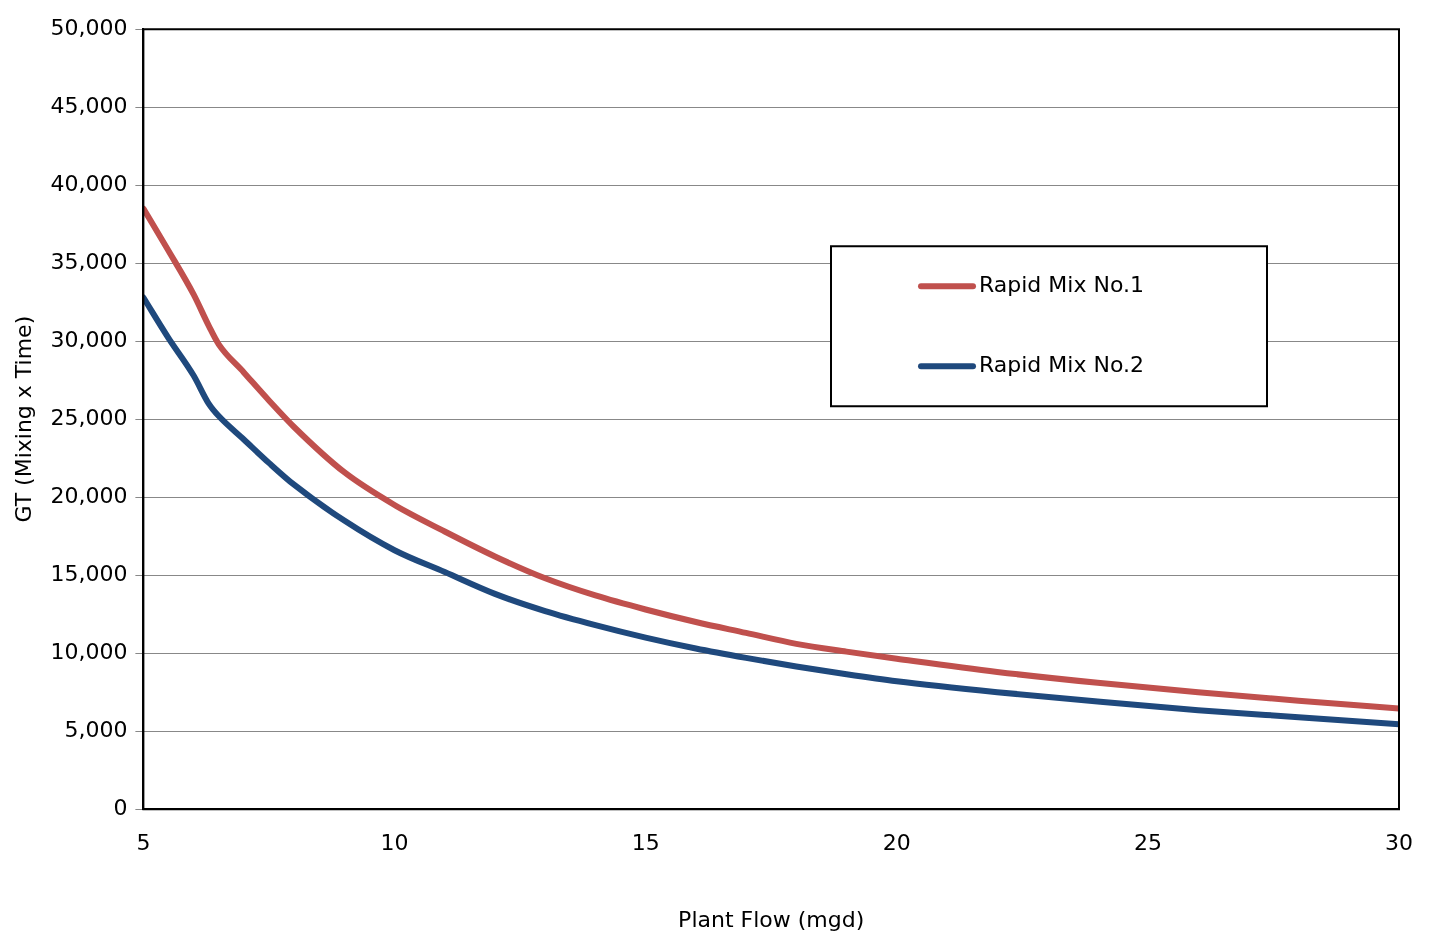 The image size is (1435, 950). What do you see at coordinates (1147, 843) in the screenshot?
I see `x-tick-label: 25` at bounding box center [1147, 843].